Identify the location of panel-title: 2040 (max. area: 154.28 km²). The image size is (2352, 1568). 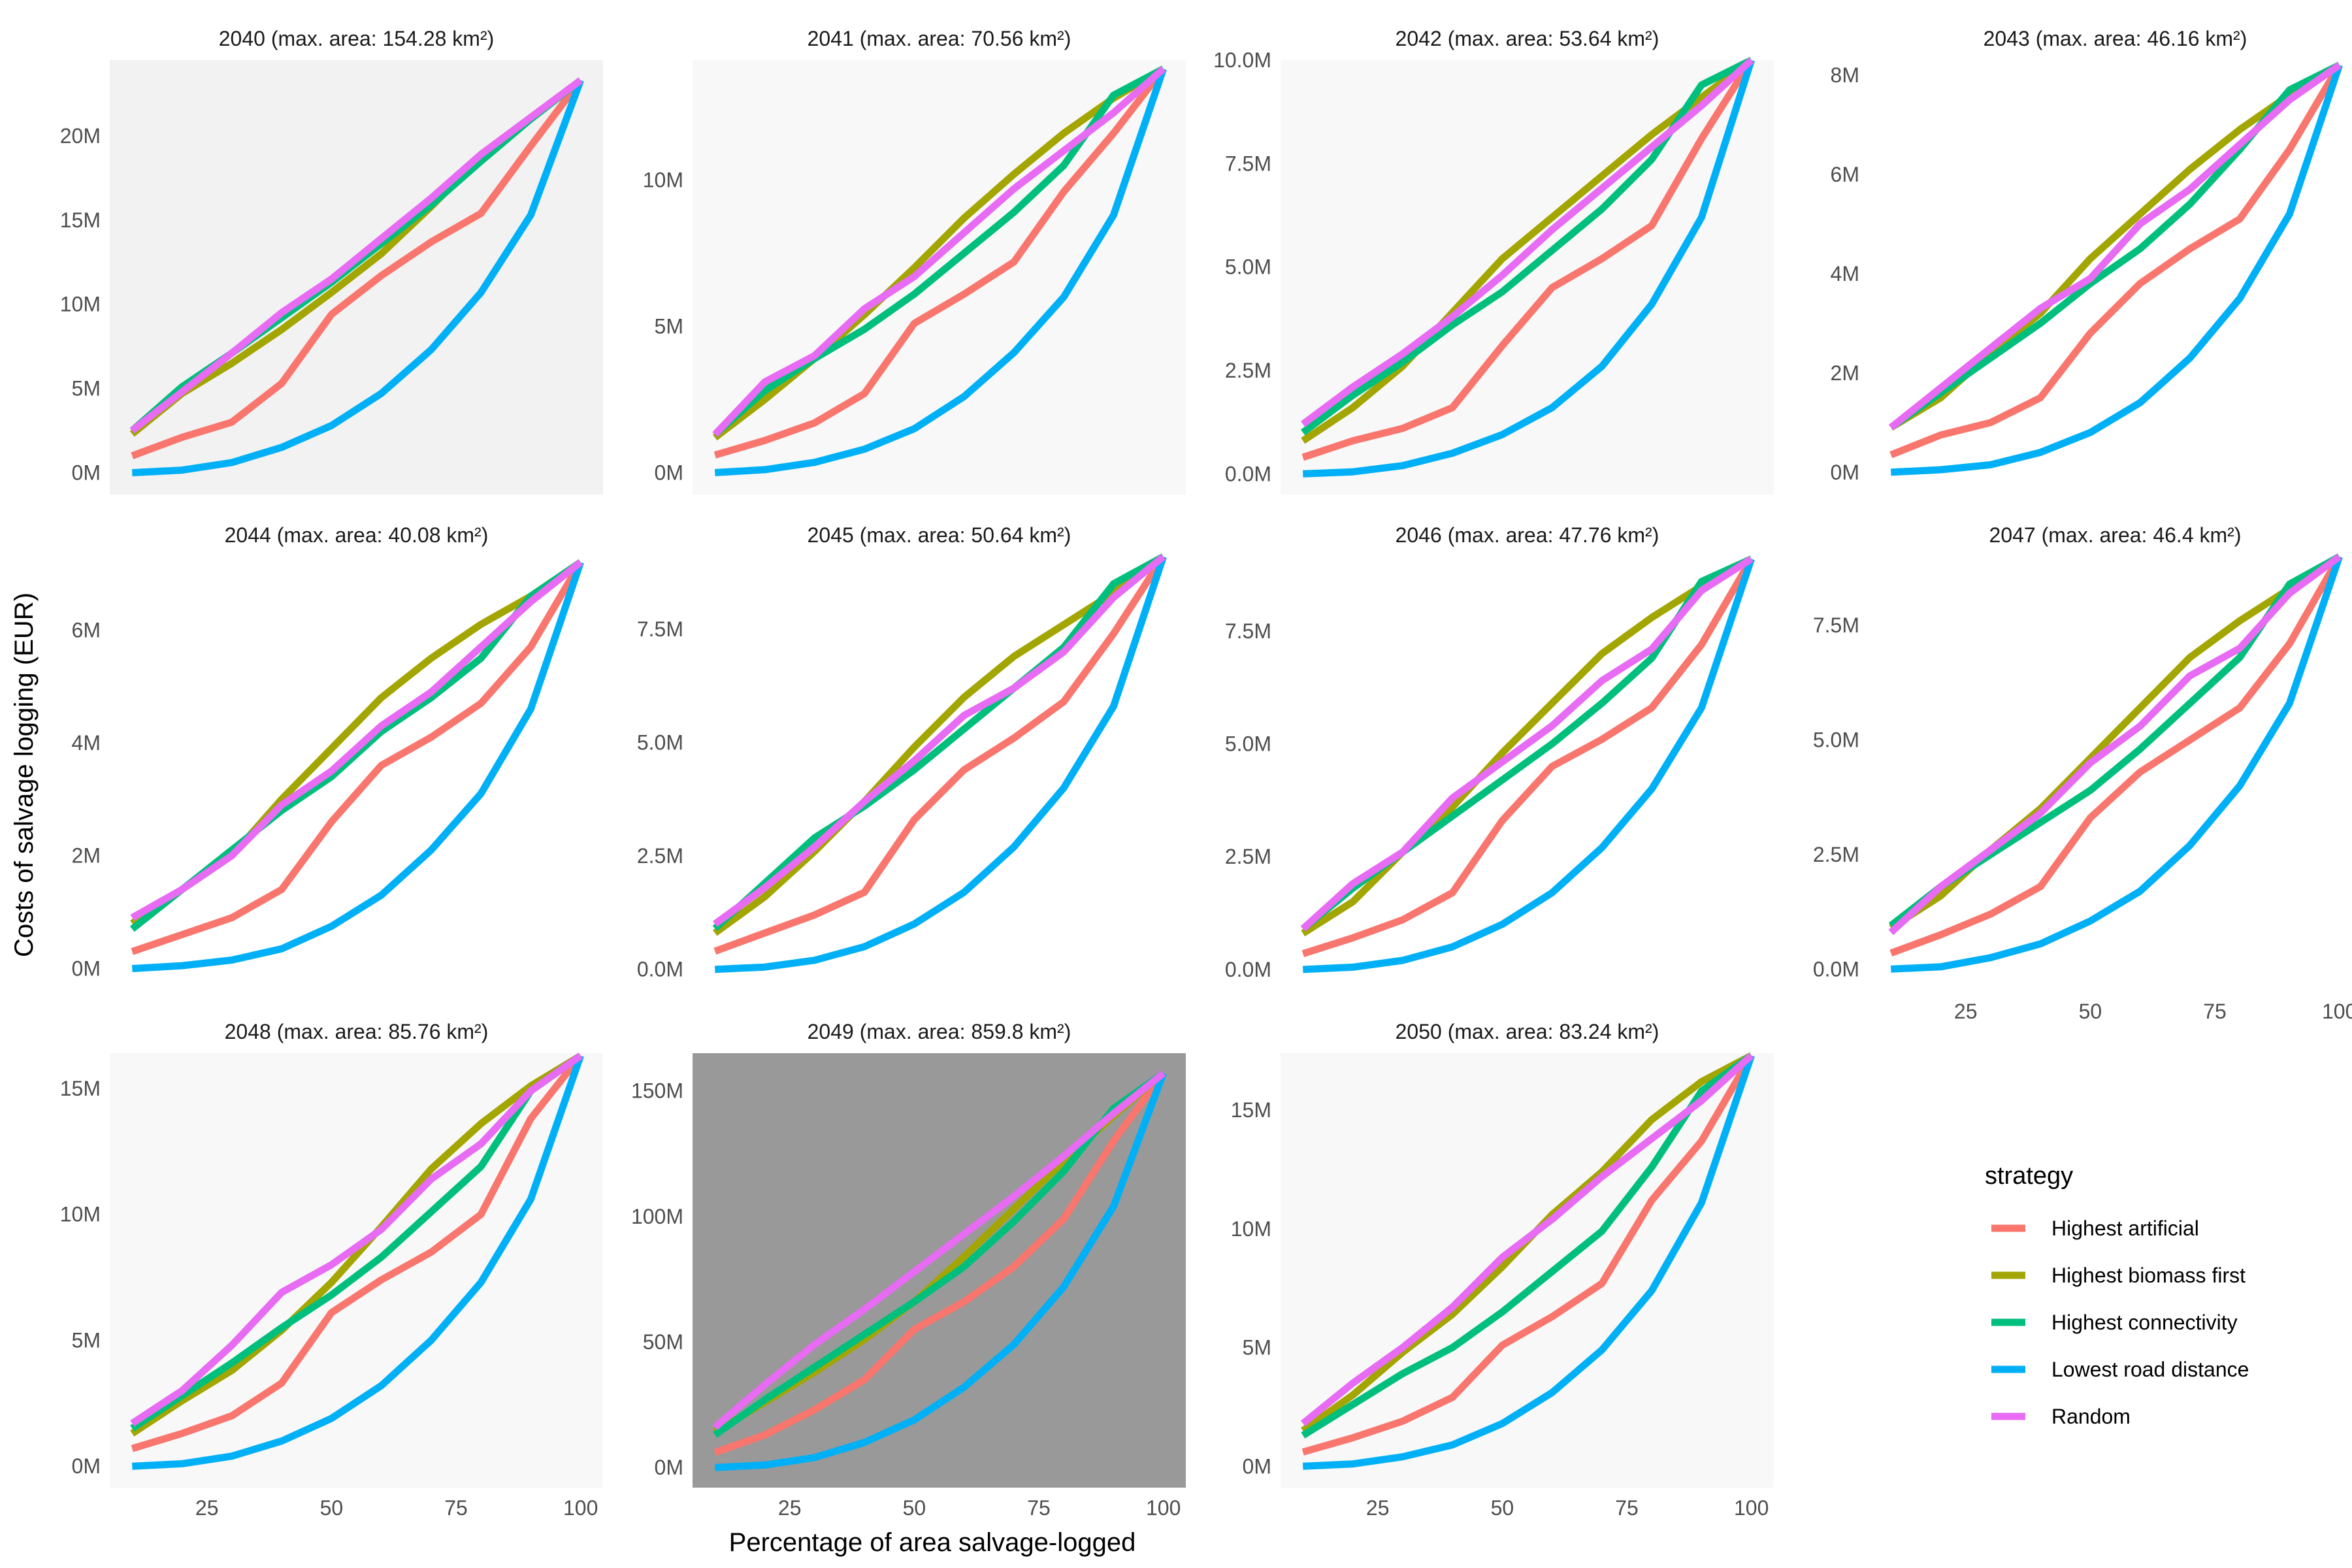
(357, 38).